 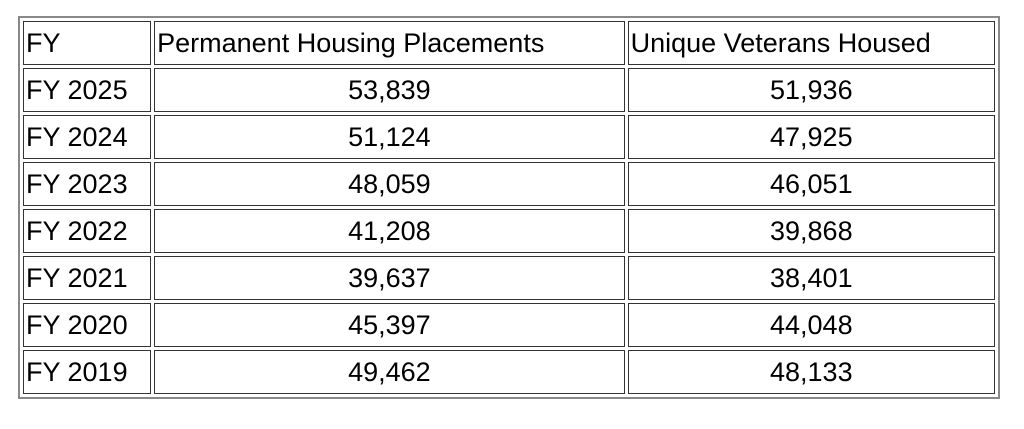 What do you see at coordinates (389, 43) in the screenshot?
I see `header-cell: Permanent Housing Placements` at bounding box center [389, 43].